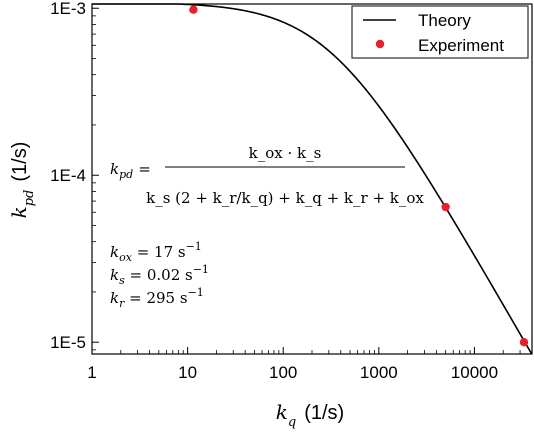  I want to click on legend: Theory Experiment, so click(440, 32).